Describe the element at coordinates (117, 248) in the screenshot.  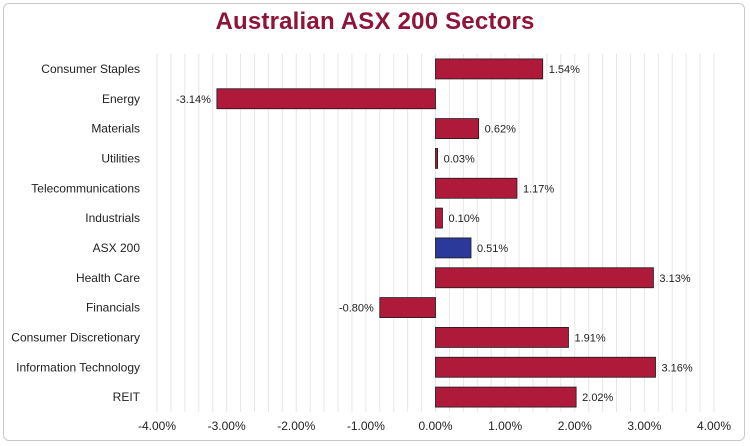
I see `category-label: ASX 200` at that location.